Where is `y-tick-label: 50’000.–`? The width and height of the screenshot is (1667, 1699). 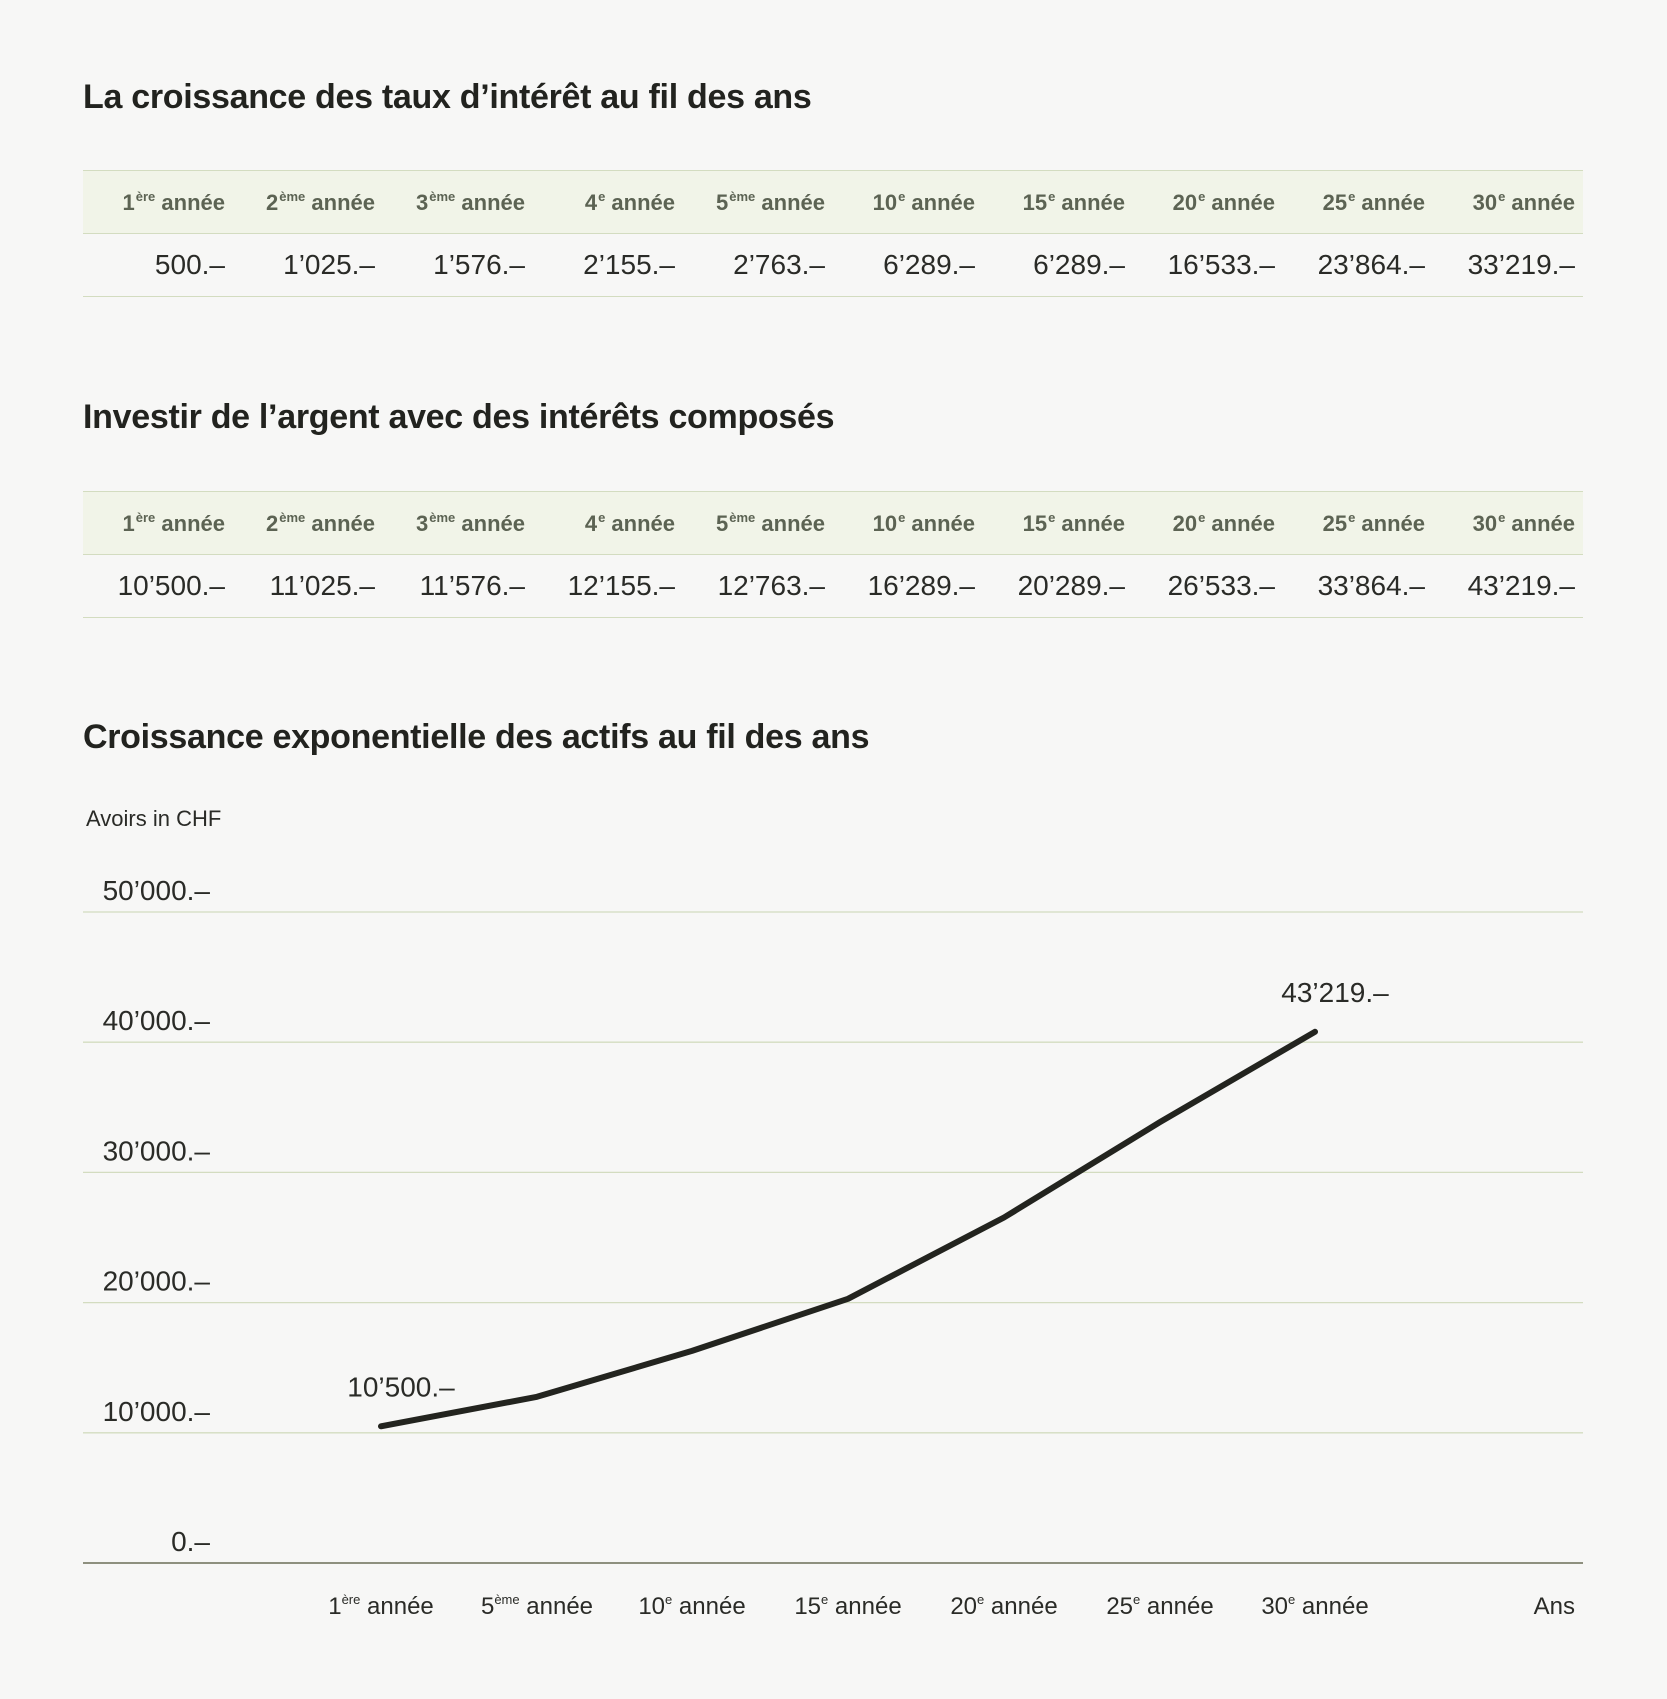 y-tick-label: 50’000.– is located at coordinates (157, 890).